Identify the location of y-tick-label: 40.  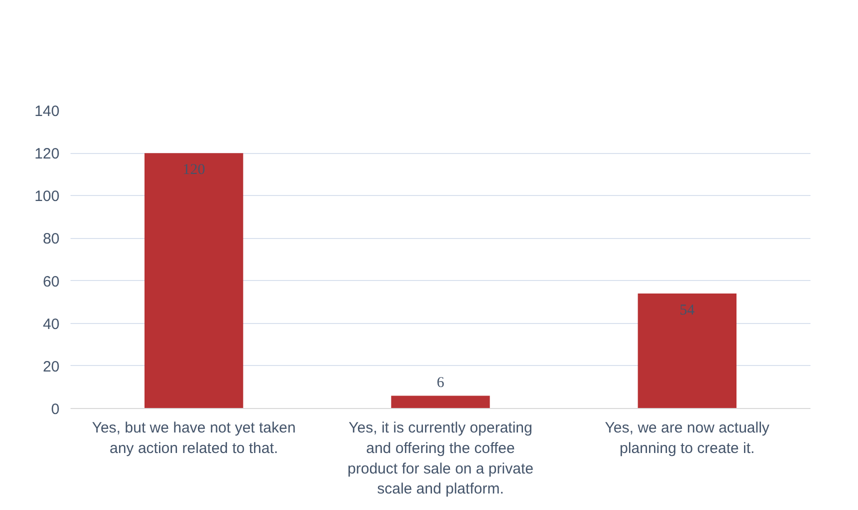
(51, 324).